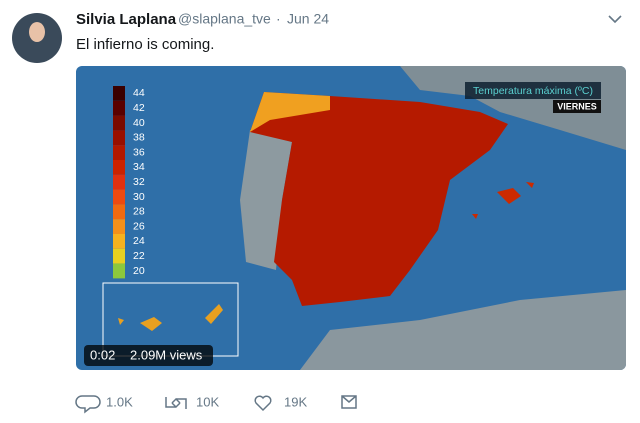 This screenshot has width=640, height=423. I want to click on menu-chevron, so click(615, 19).